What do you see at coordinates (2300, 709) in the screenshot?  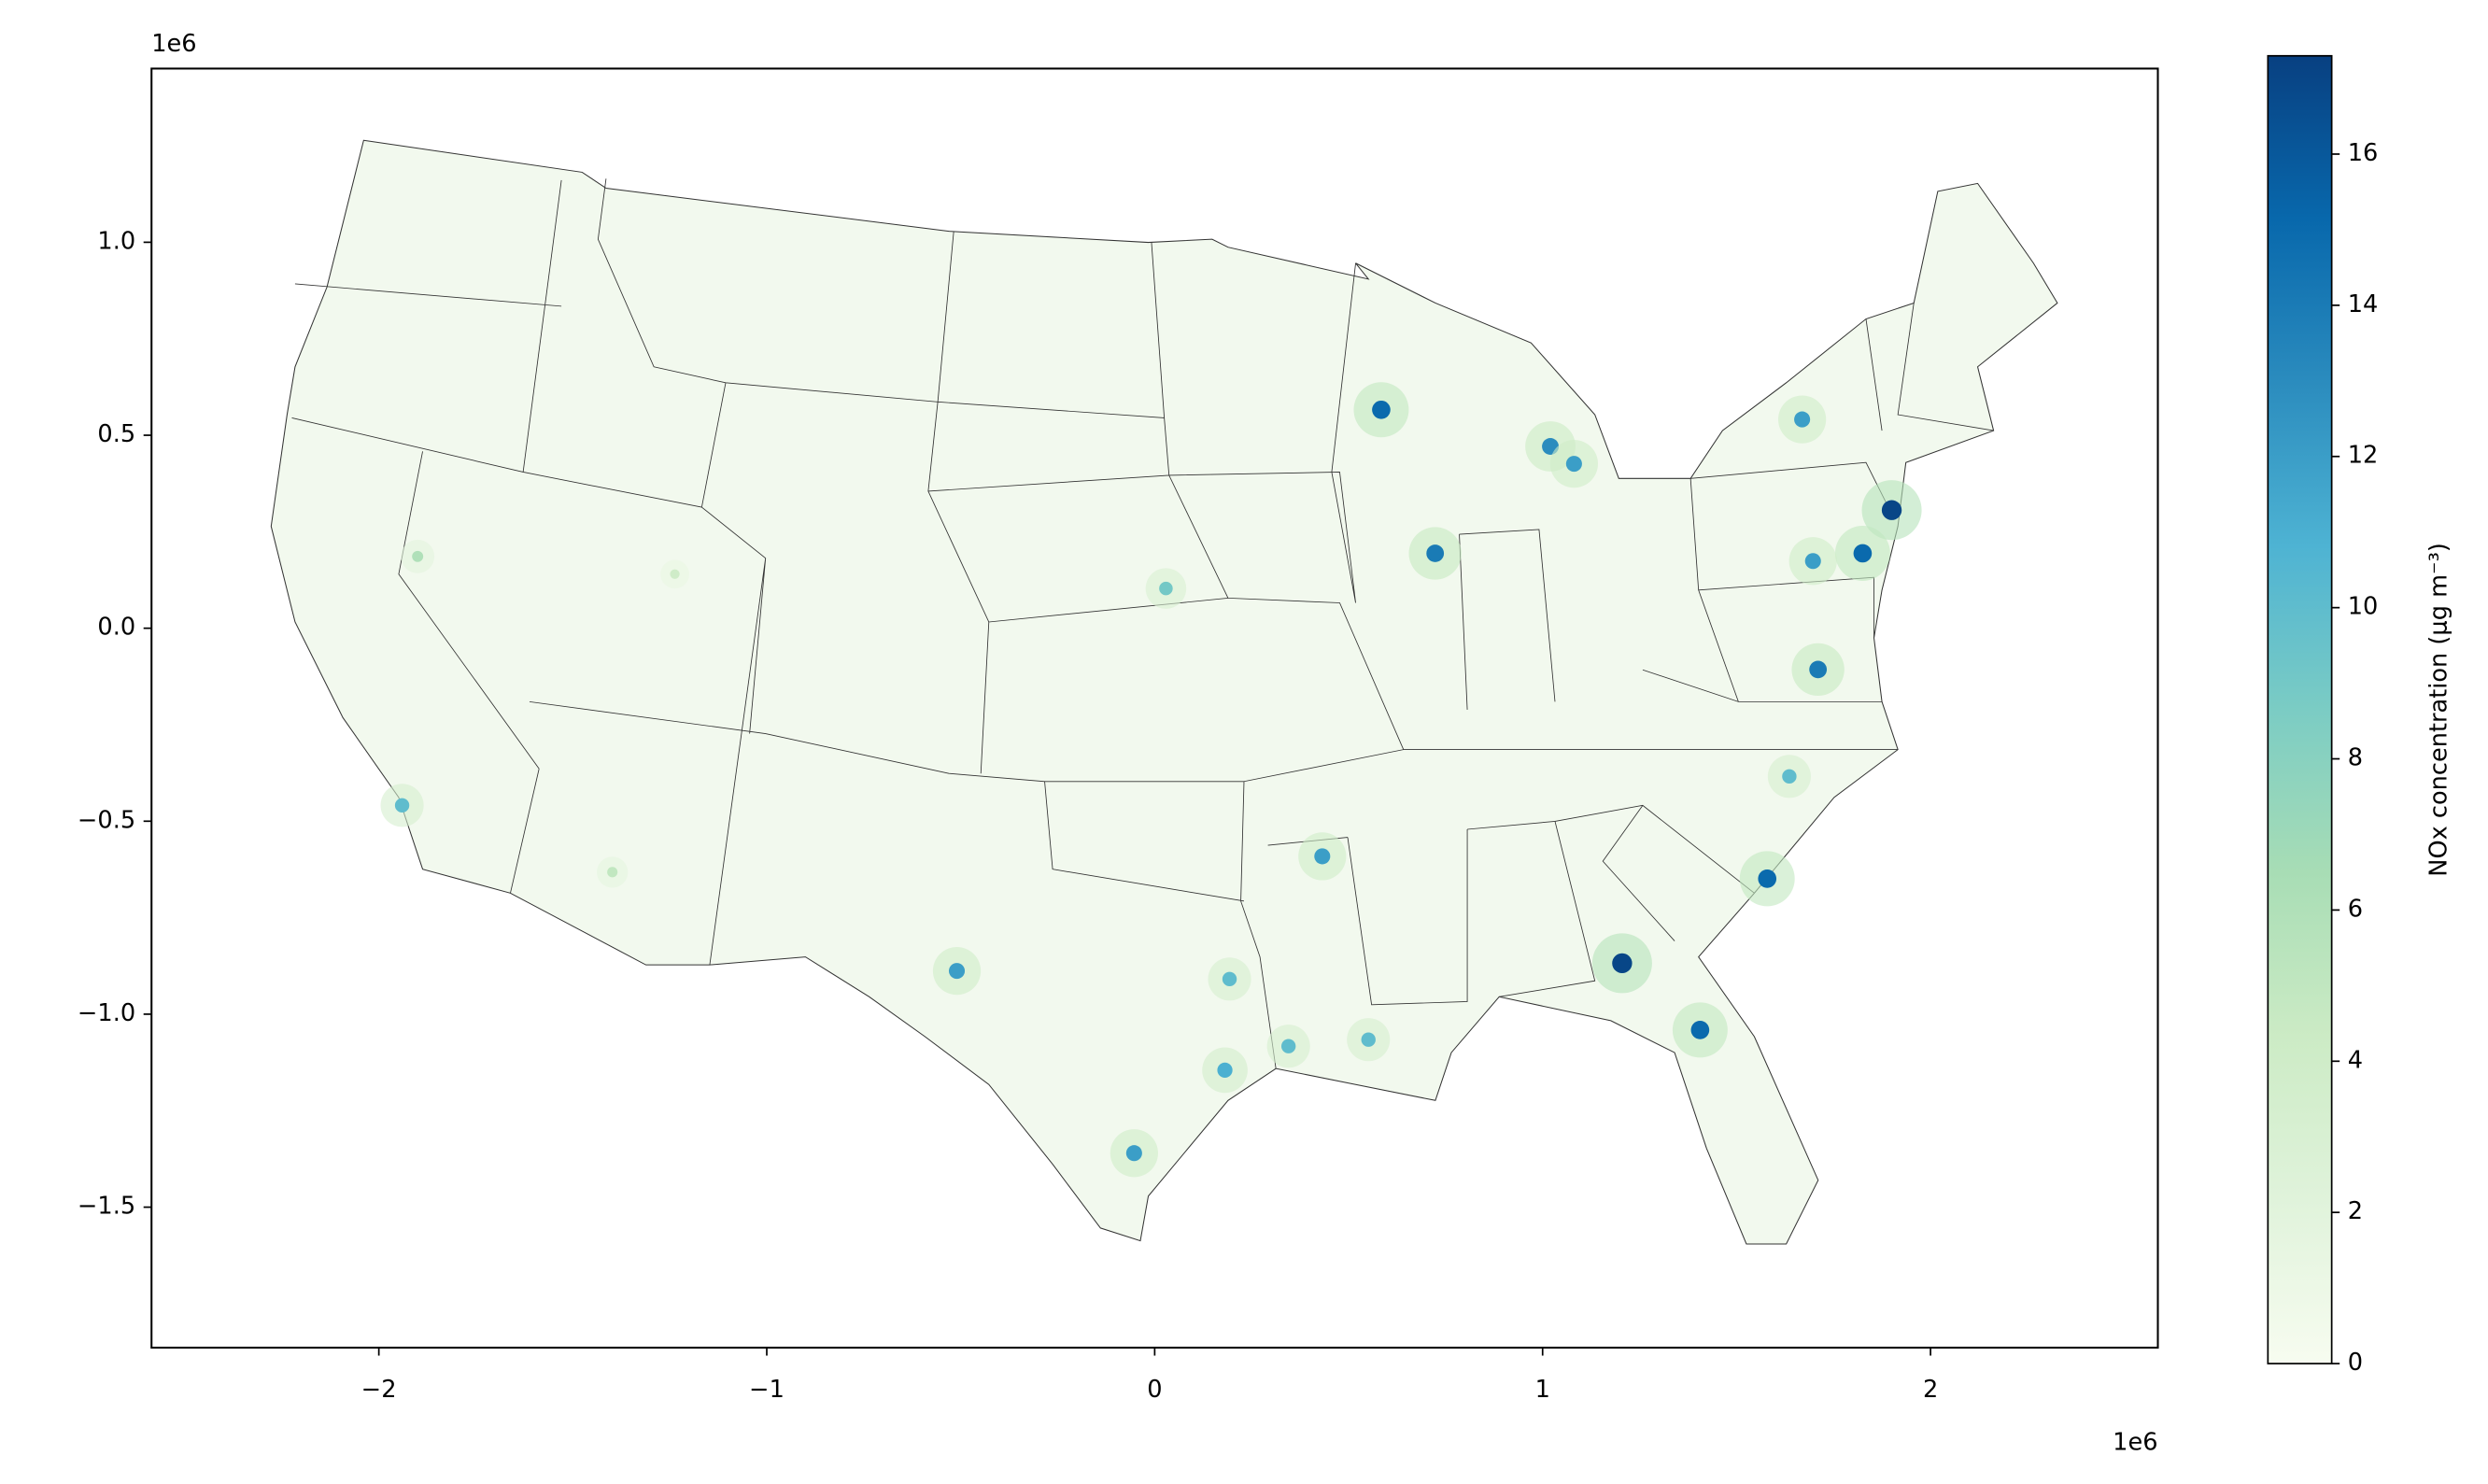 I see `colorbar` at bounding box center [2300, 709].